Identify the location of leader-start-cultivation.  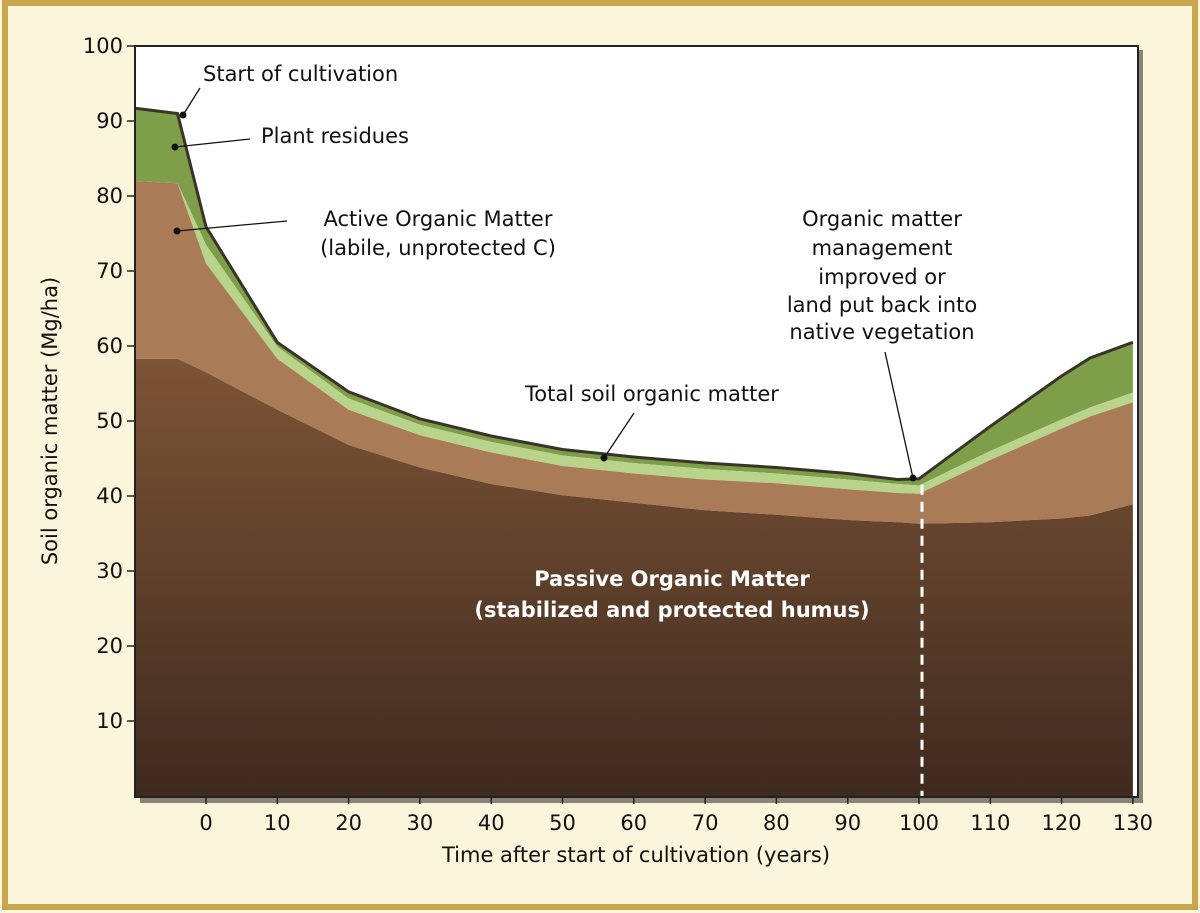
(191, 101).